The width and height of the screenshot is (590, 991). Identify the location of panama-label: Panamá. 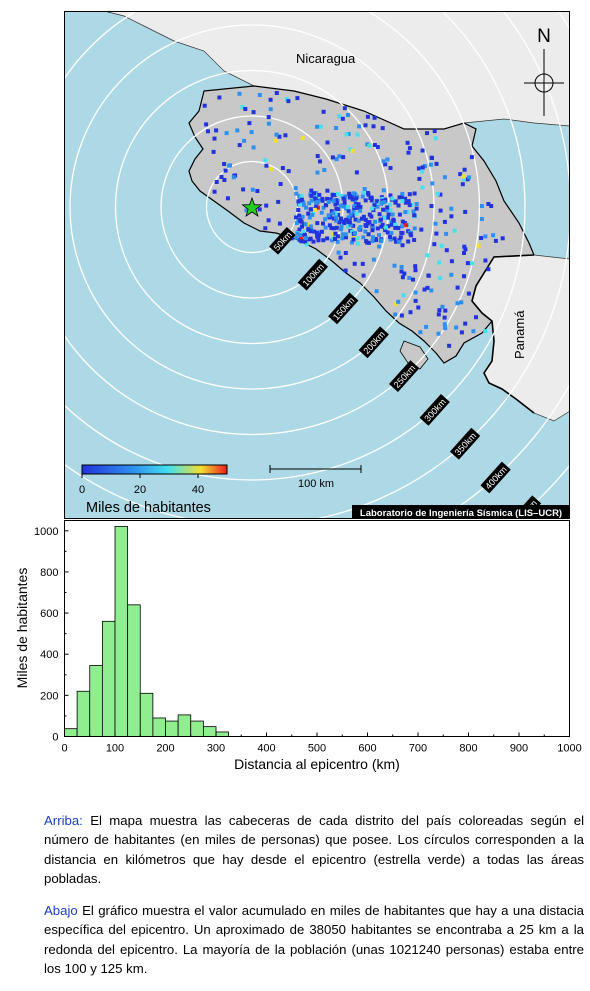
(519, 334).